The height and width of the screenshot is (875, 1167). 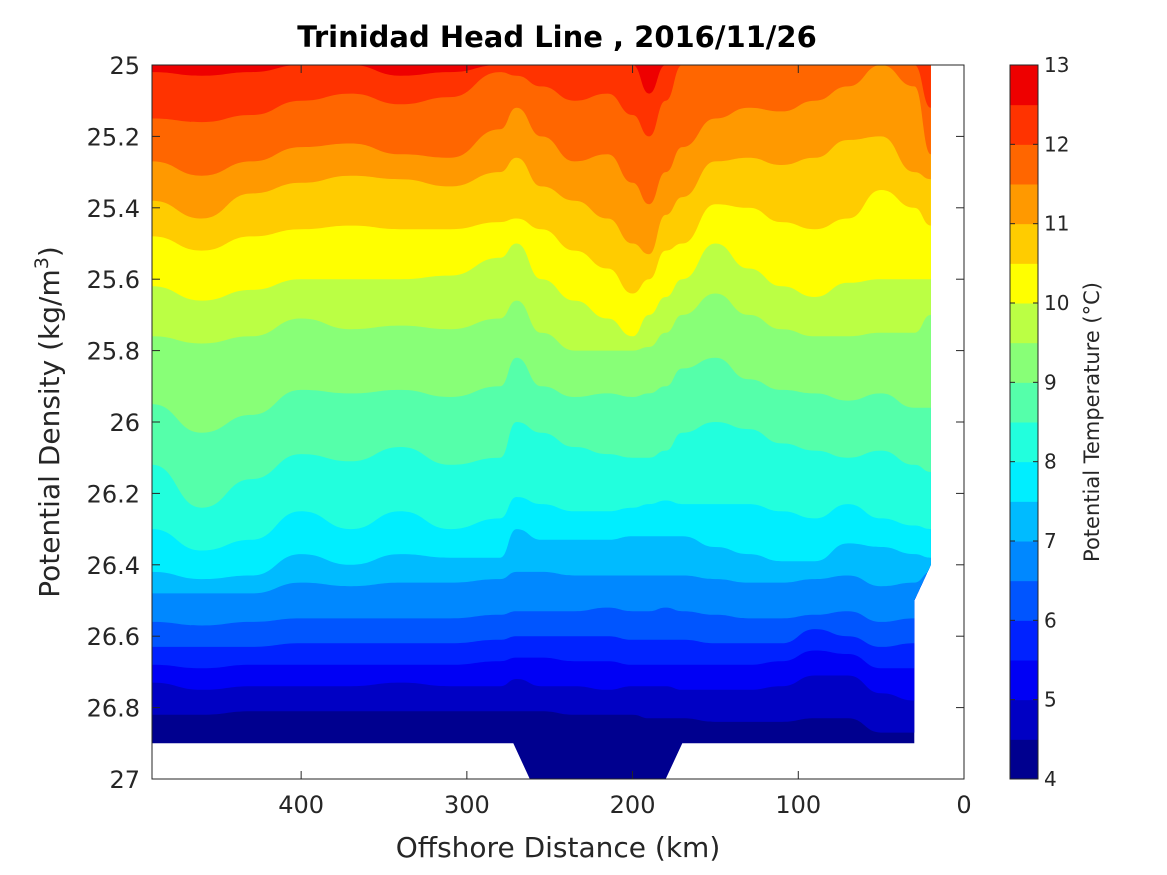 I want to click on y-tick-label: 26.4, so click(x=113, y=566).